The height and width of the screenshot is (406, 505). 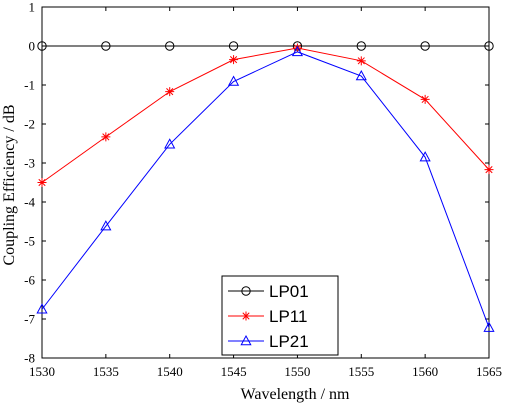 I want to click on x-tick-label: 1530, so click(x=42, y=371).